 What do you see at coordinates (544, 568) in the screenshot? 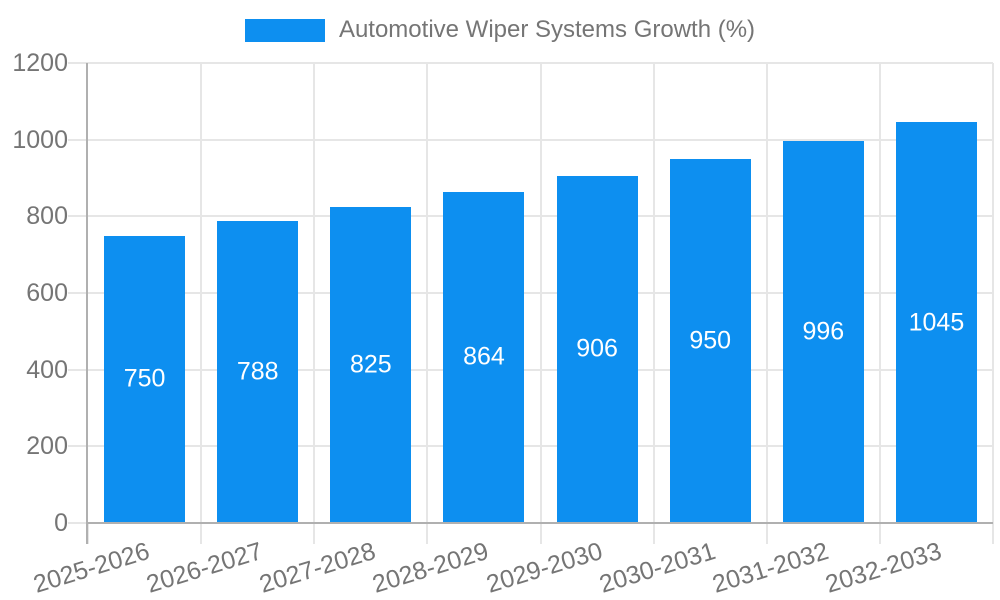
I see `x-axis-category-label: 2029-2030` at bounding box center [544, 568].